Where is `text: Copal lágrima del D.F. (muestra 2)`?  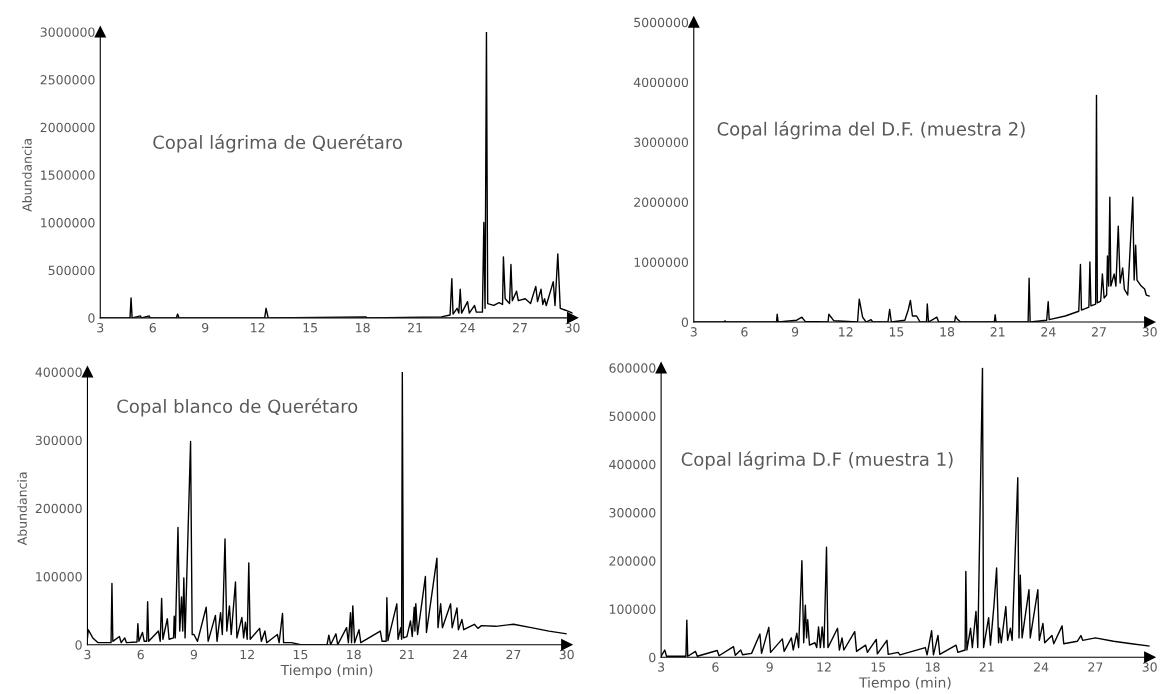
text: Copal lágrima del D.F. (muestra 2) is located at coordinates (871, 130).